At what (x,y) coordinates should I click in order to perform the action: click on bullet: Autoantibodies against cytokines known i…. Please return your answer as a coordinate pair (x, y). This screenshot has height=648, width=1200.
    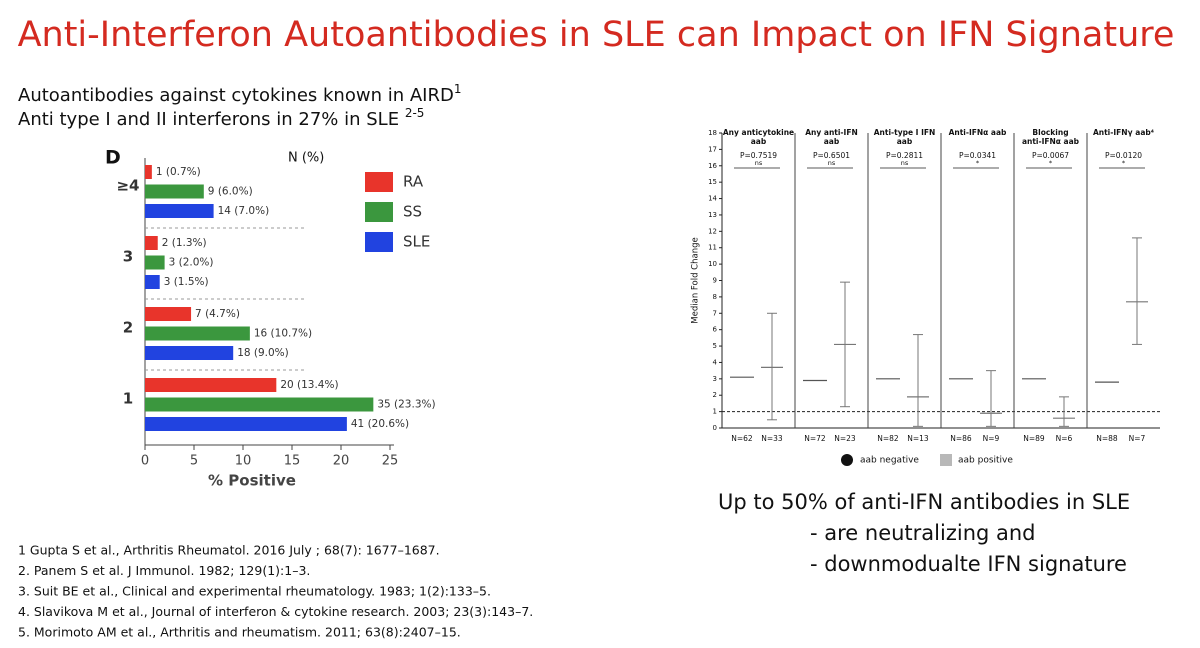
    Looking at the image, I should click on (239, 94).